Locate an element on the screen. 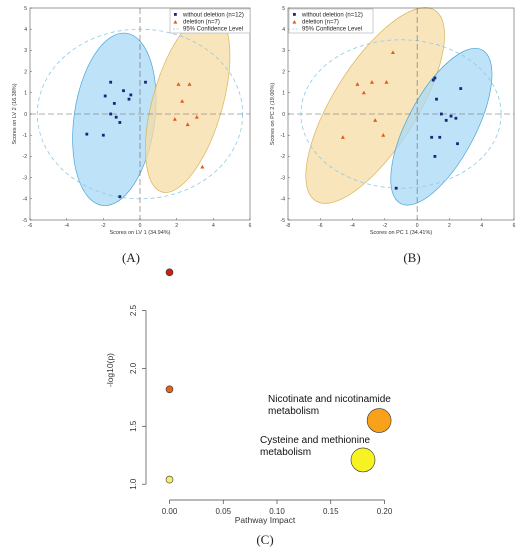 The width and height of the screenshot is (526, 550). legend-marker-deletion is located at coordinates (175, 22).